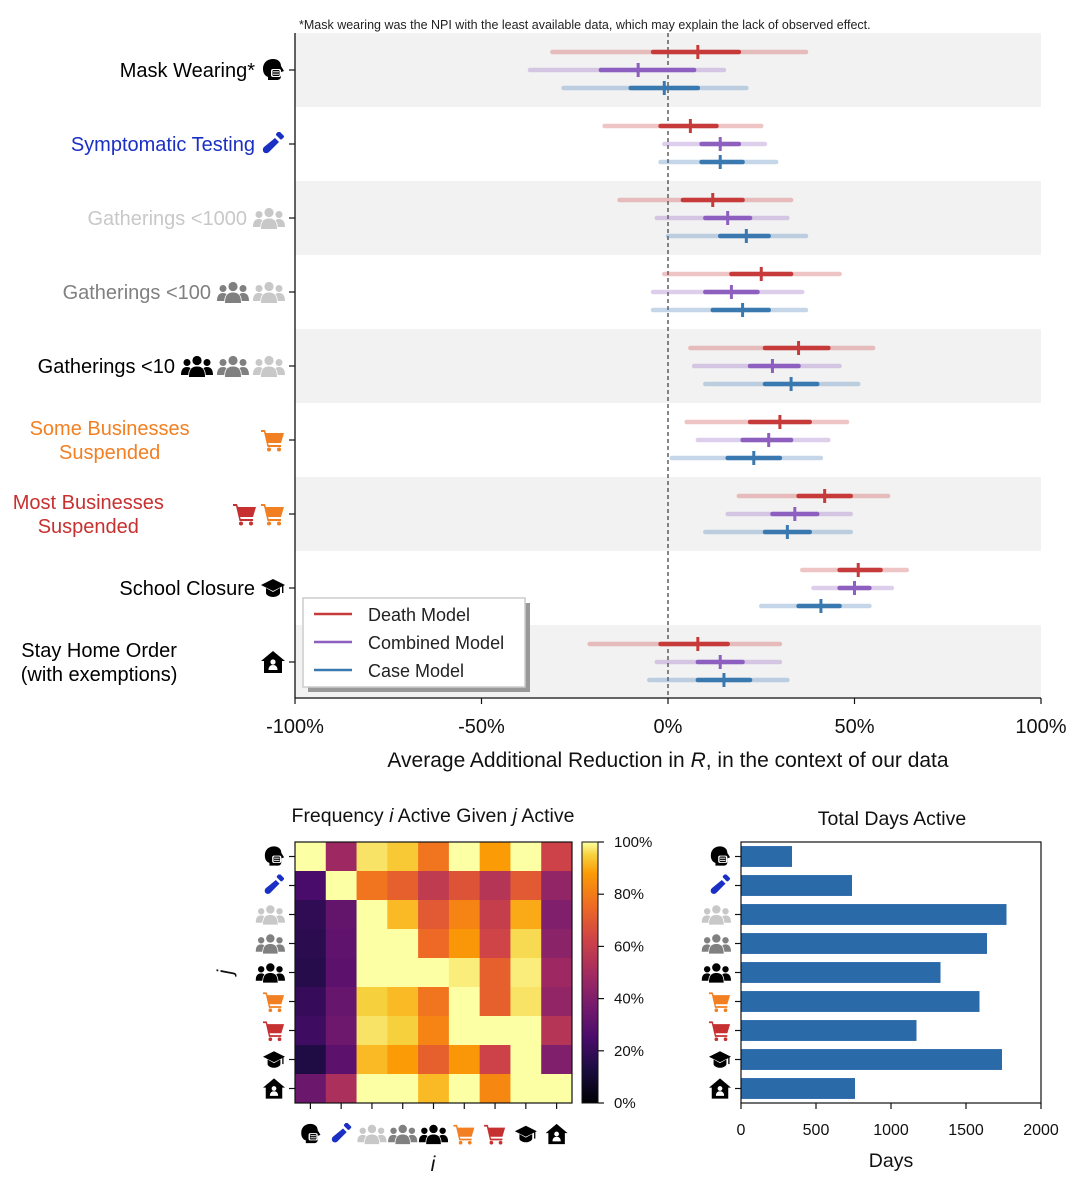 The width and height of the screenshot is (1085, 1200). I want to click on x-tick-label: 100%, so click(1040, 727).